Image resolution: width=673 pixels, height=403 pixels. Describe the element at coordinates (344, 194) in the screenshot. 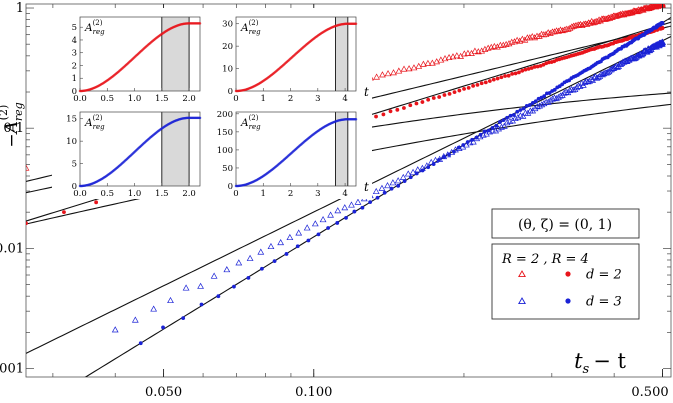

I see `inset-x-tick-label: 4` at that location.